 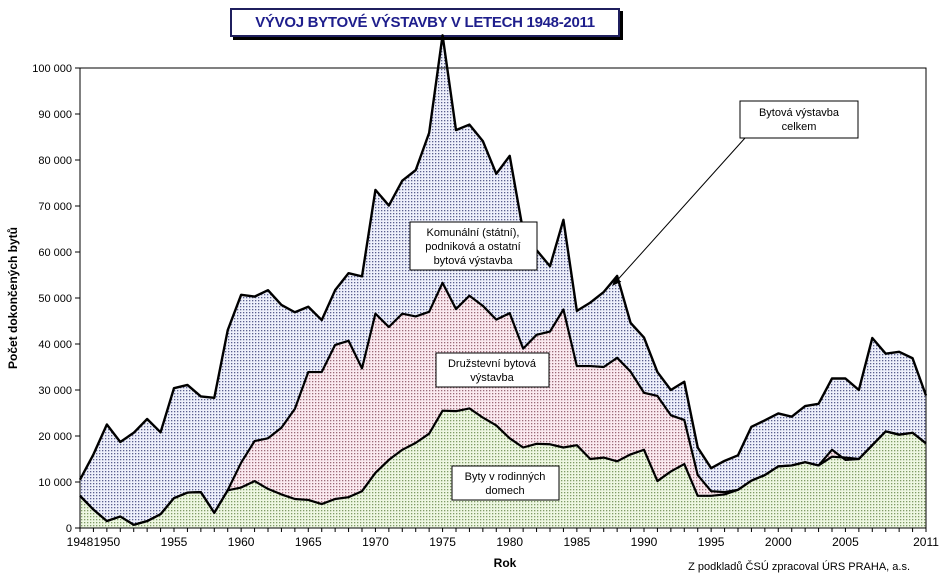 I want to click on chart-title: VÝVOJ BYTOVÉ VÝSTAVBY V LETECH 1948-2011, so click(x=425, y=22).